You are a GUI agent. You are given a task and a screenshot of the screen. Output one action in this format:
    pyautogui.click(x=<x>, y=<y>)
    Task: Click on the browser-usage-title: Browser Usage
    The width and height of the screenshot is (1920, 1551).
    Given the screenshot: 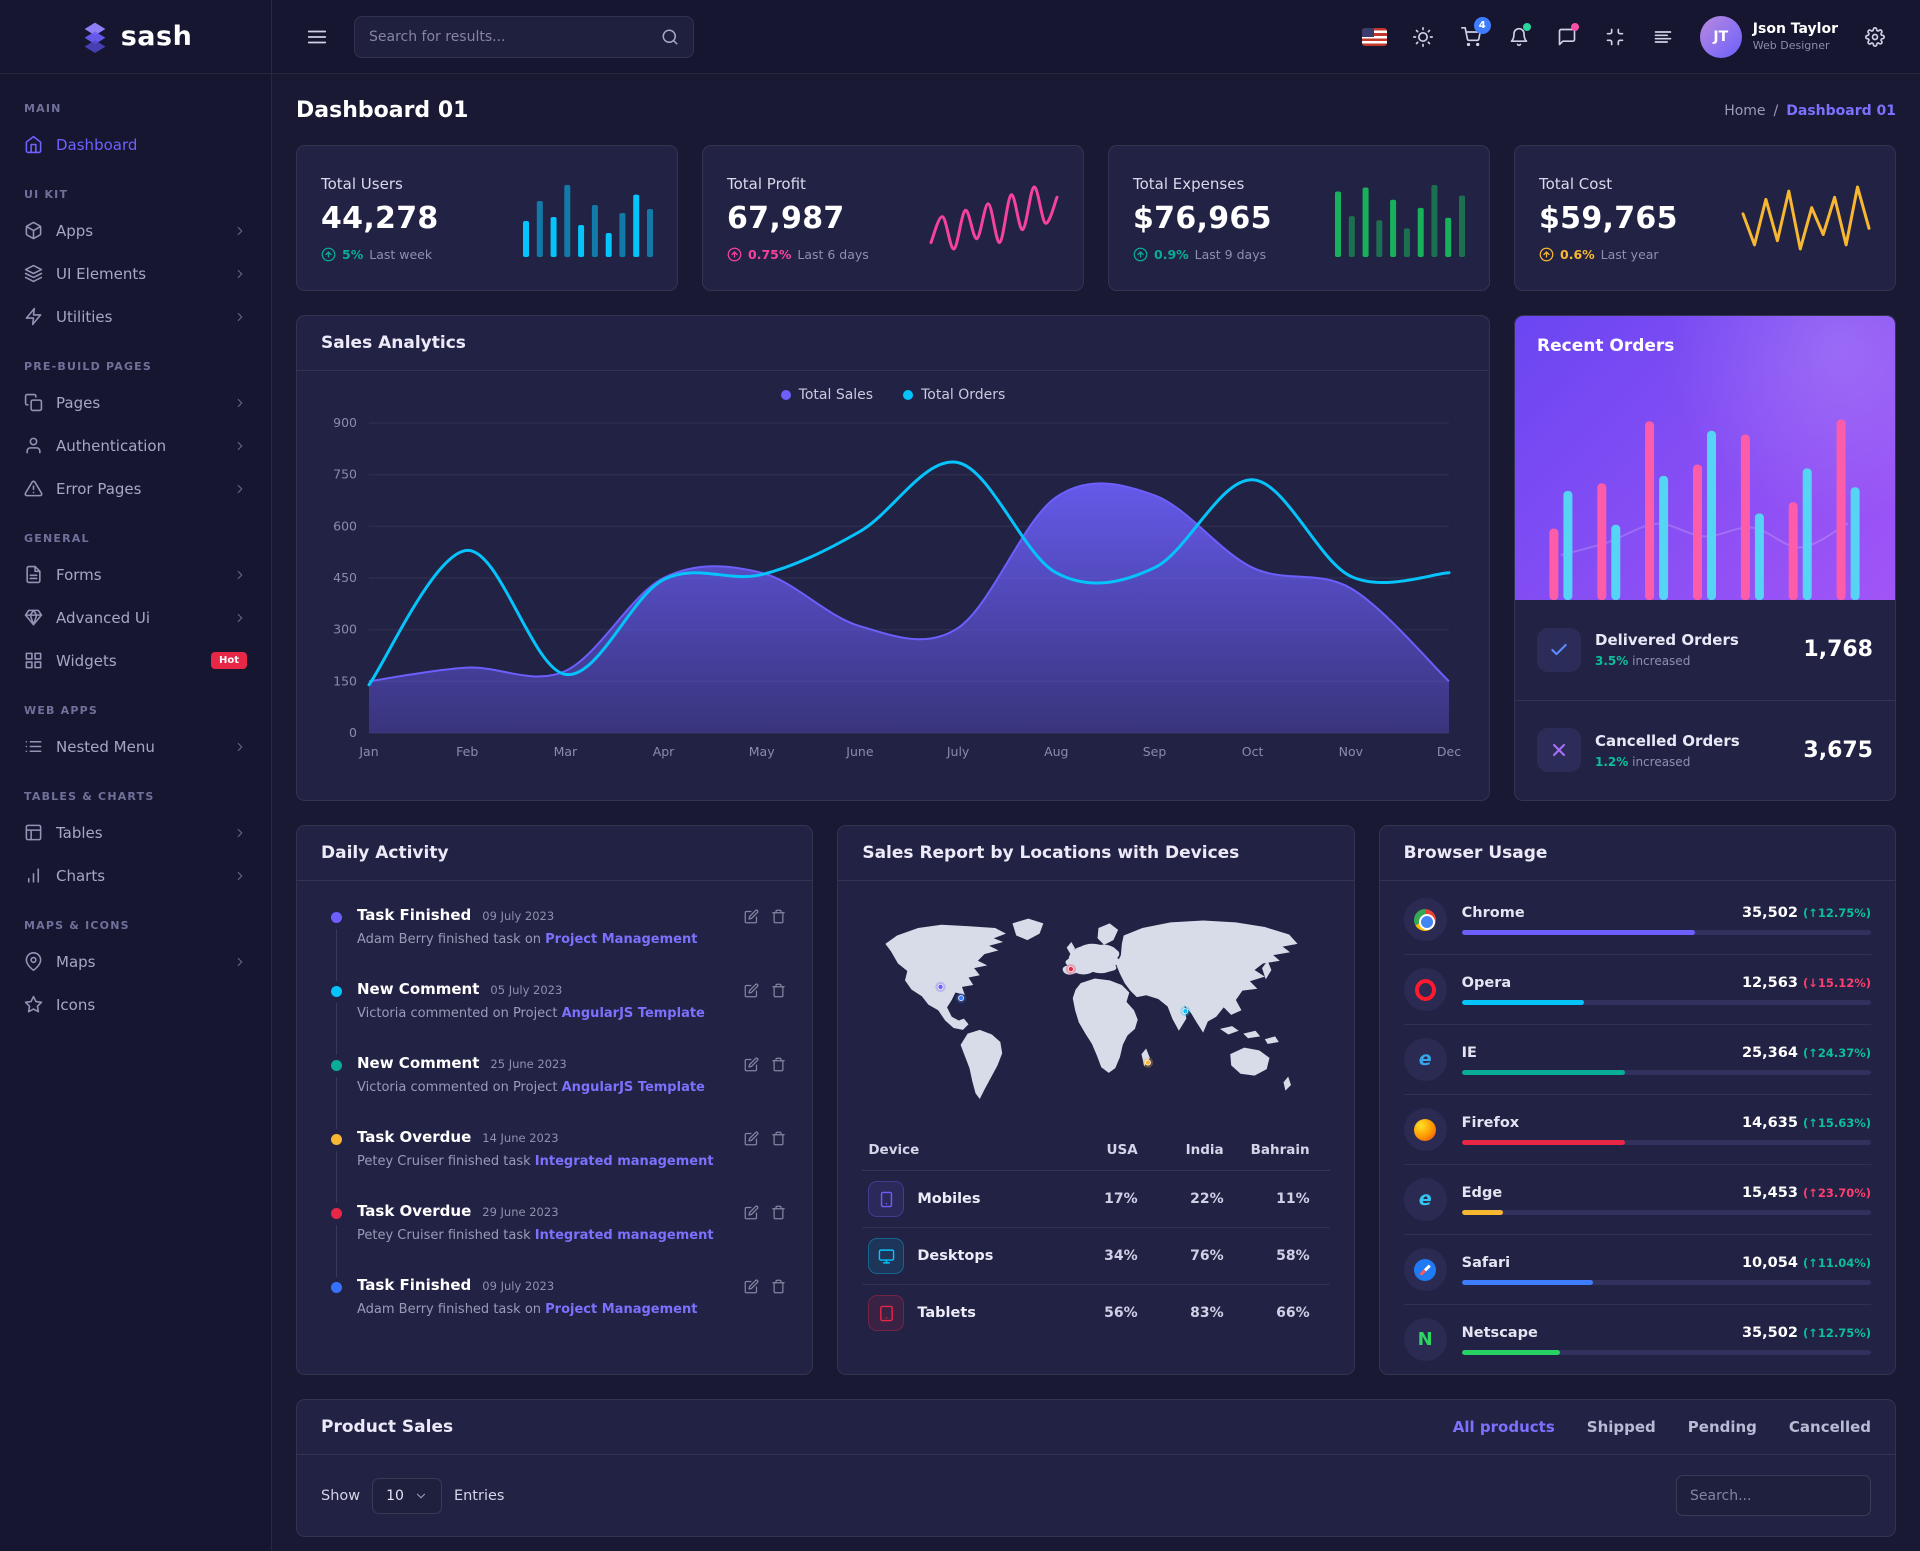 What is the action you would take?
    pyautogui.click(x=1475, y=853)
    